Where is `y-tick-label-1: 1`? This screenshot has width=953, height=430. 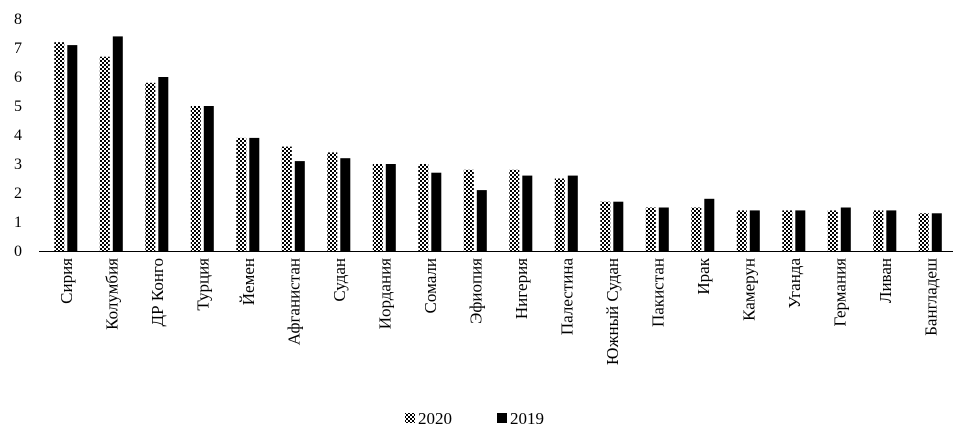 y-tick-label-1: 1 is located at coordinates (18, 222).